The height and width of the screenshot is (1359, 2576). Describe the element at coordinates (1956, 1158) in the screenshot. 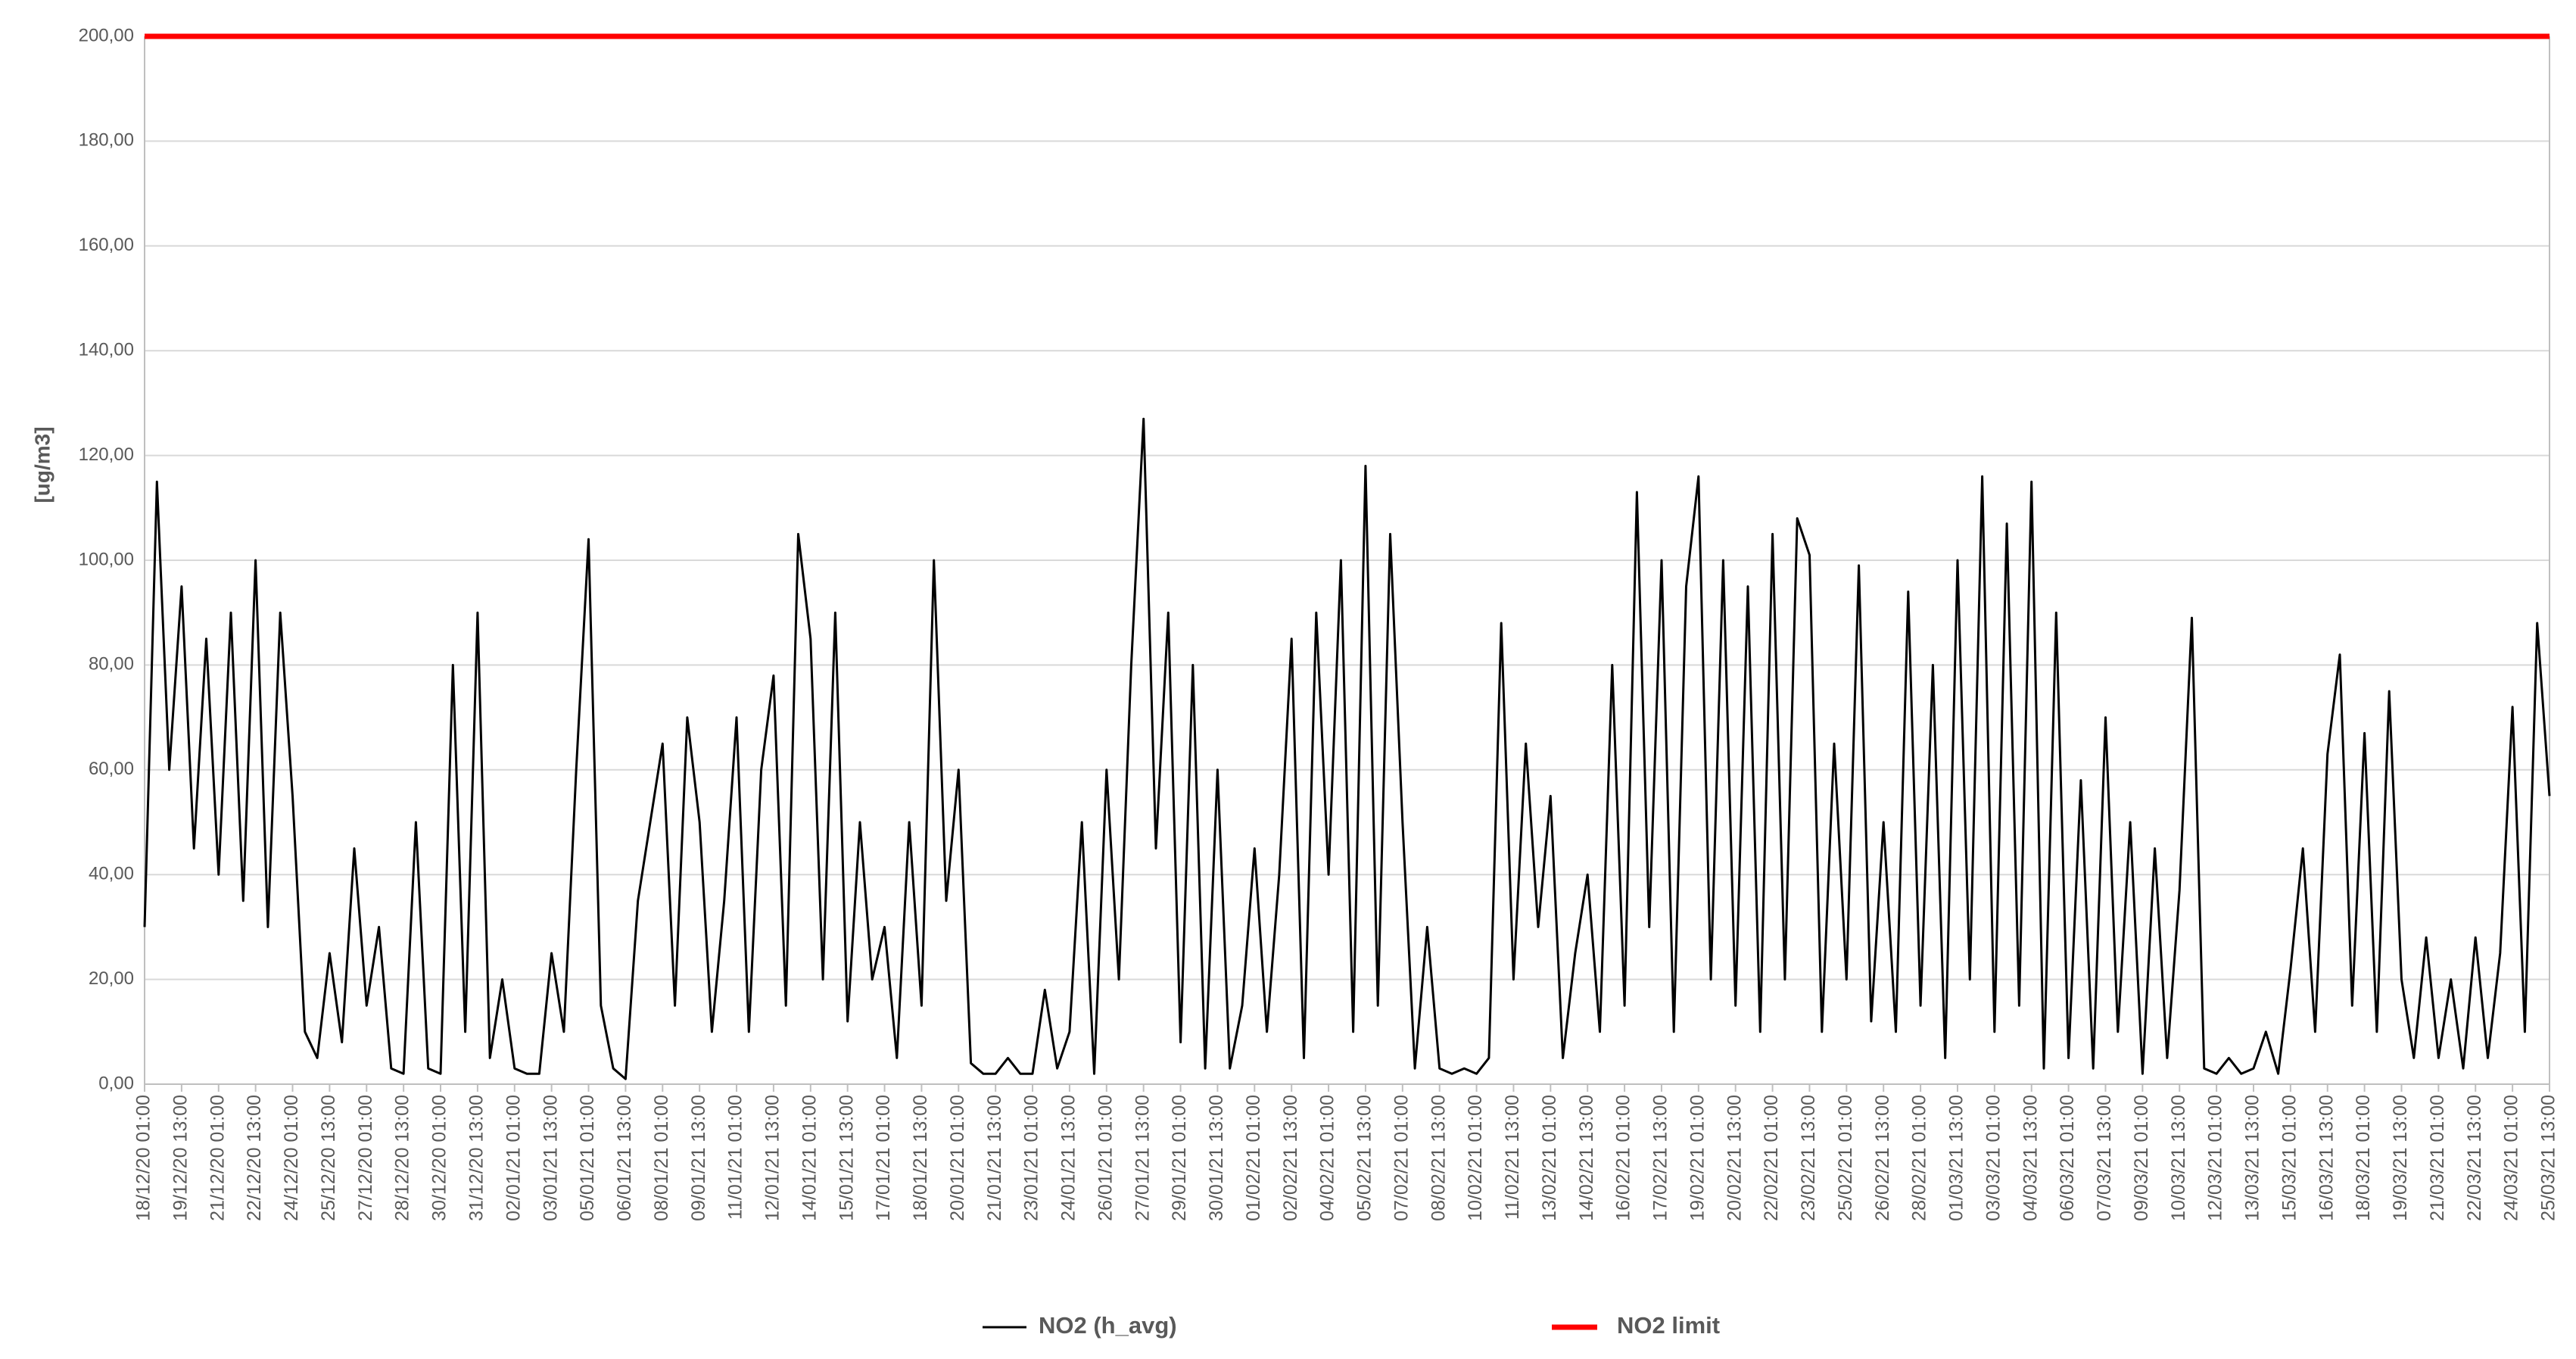

I see `x-tick-label: 01/03/21 13:00` at that location.